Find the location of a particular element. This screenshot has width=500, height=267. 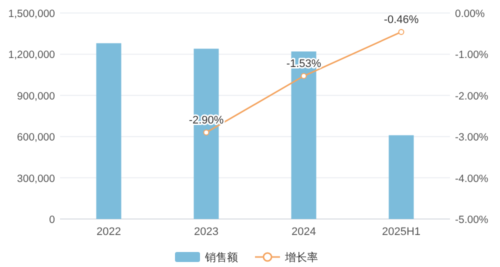

y-tick-label: 0 is located at coordinates (52, 220).